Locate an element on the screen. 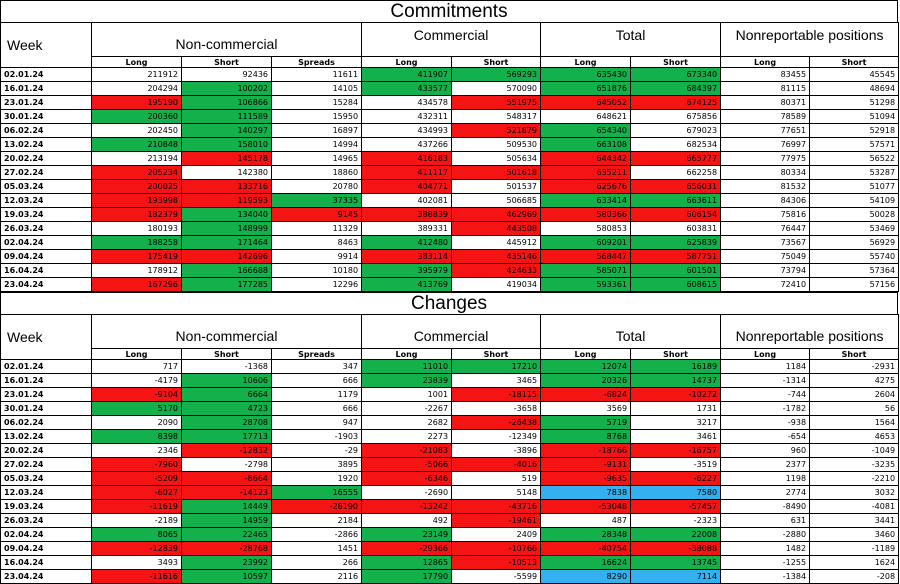 The width and height of the screenshot is (900, 584). value-cell: 178912 is located at coordinates (136, 270).